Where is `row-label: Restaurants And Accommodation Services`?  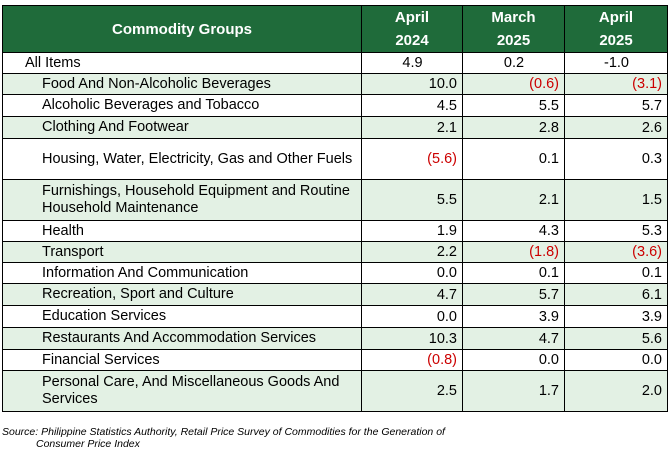 row-label: Restaurants And Accommodation Services is located at coordinates (182, 338).